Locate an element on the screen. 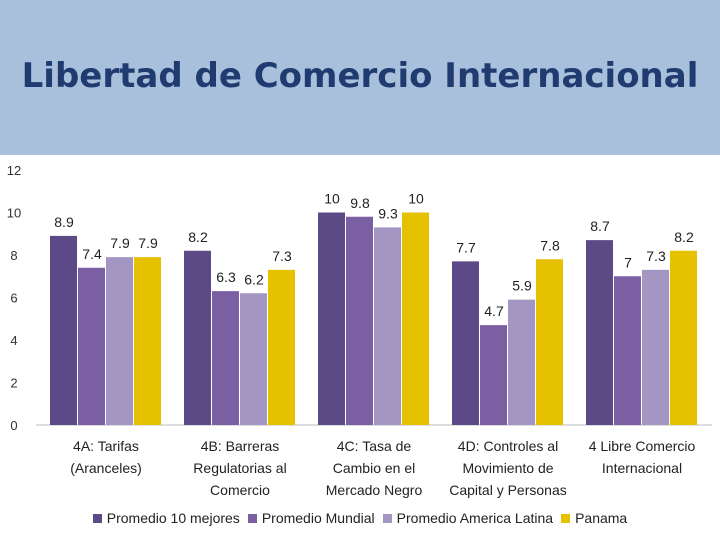 The width and height of the screenshot is (720, 540). data-label: 8.7 is located at coordinates (600, 226).